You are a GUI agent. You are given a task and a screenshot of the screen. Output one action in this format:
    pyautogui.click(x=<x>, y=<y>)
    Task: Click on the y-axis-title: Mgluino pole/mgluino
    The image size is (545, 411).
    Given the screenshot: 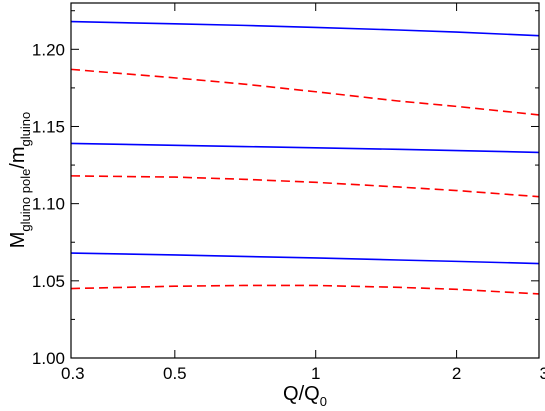 What is the action you would take?
    pyautogui.click(x=20, y=180)
    